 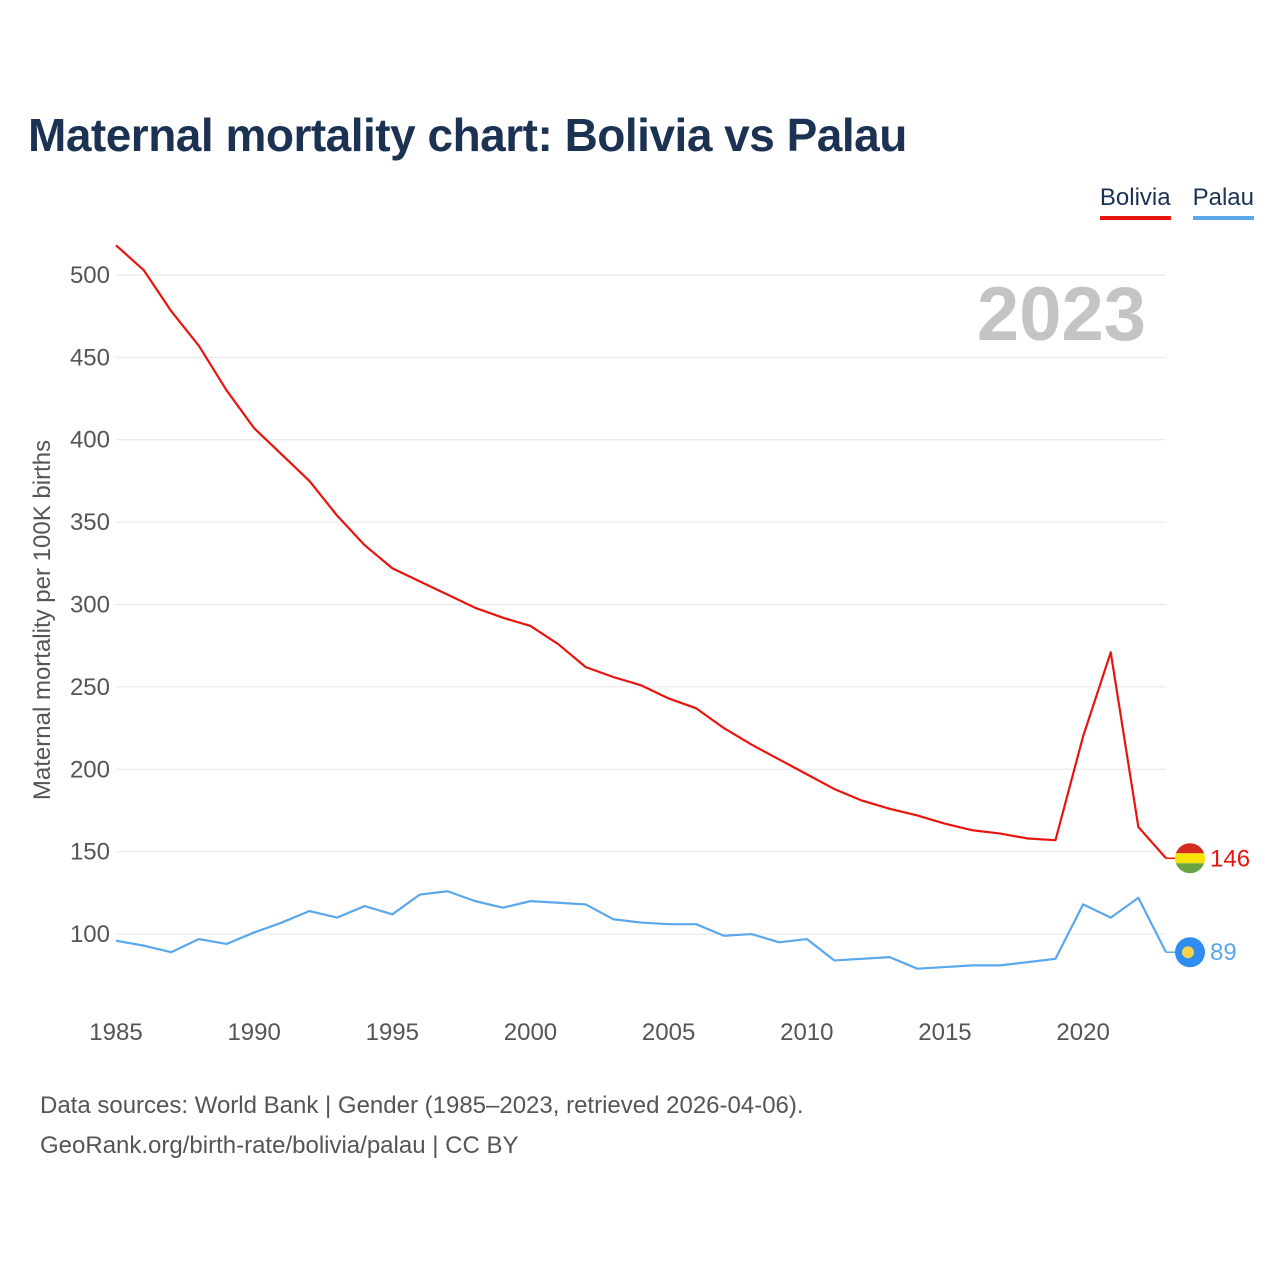 I want to click on year-watermark: 2023, so click(x=1061, y=314).